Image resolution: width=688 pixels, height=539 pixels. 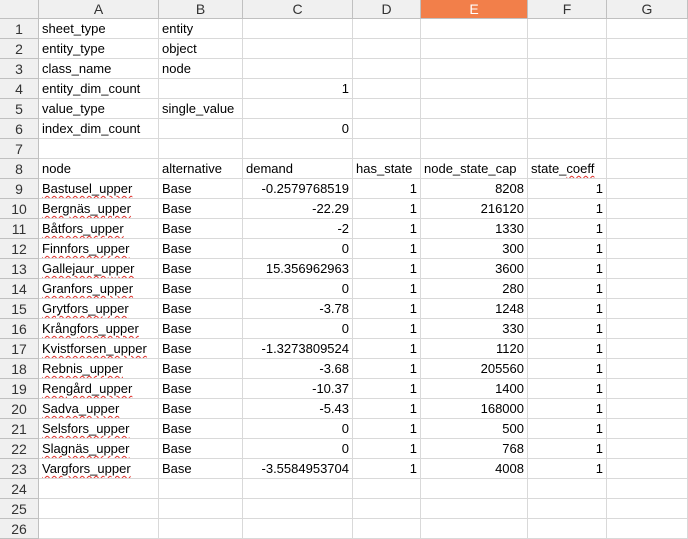 What do you see at coordinates (567, 249) in the screenshot?
I see `cell-f12: 1` at bounding box center [567, 249].